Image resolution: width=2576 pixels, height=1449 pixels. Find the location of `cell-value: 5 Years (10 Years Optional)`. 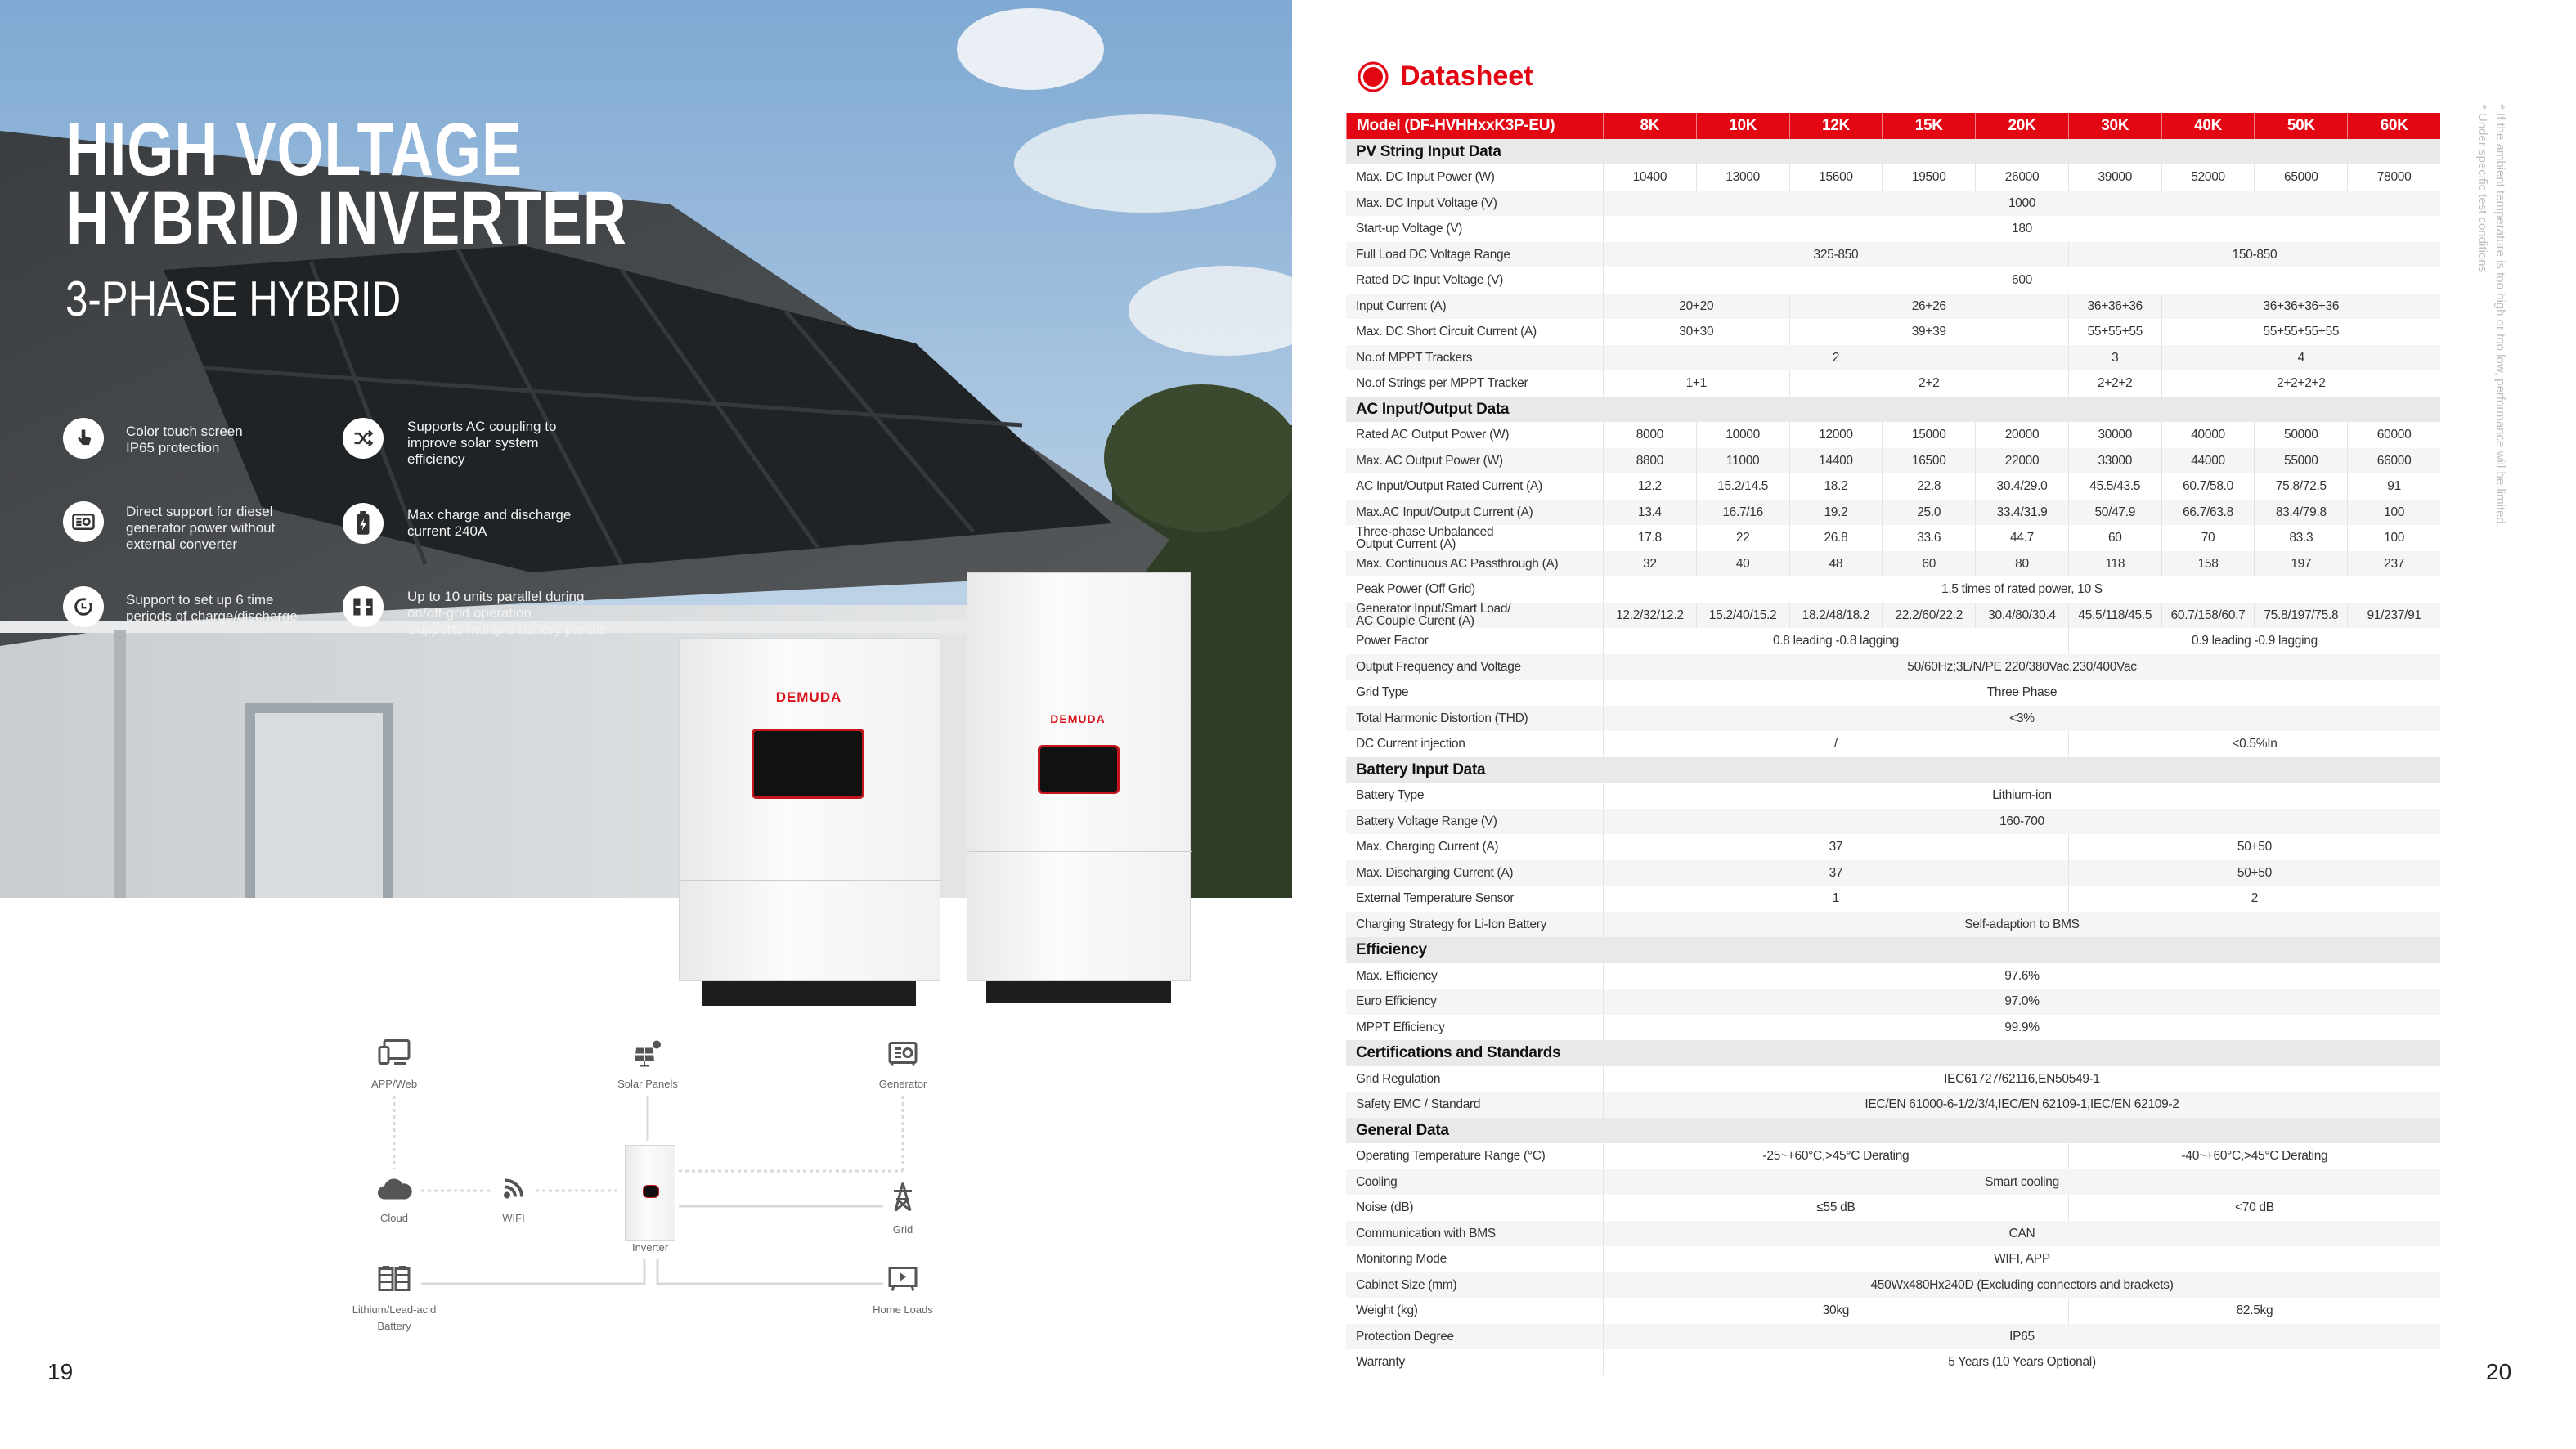

cell-value: 5 Years (10 Years Optional) is located at coordinates (2021, 1362).